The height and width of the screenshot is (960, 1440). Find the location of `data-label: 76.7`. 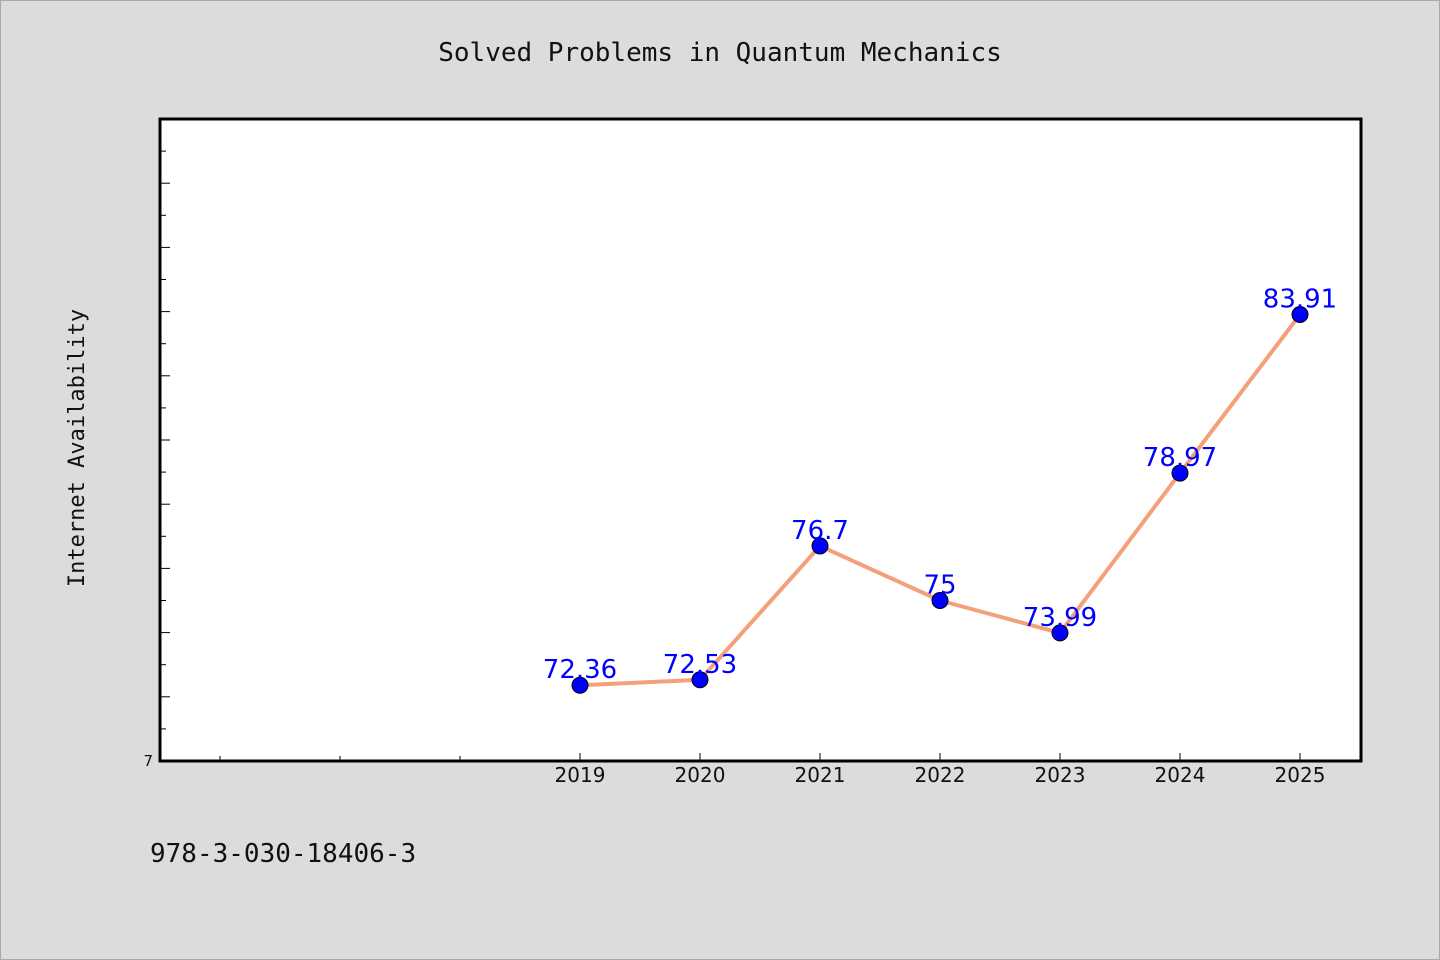

data-label: 76.7 is located at coordinates (820, 531).